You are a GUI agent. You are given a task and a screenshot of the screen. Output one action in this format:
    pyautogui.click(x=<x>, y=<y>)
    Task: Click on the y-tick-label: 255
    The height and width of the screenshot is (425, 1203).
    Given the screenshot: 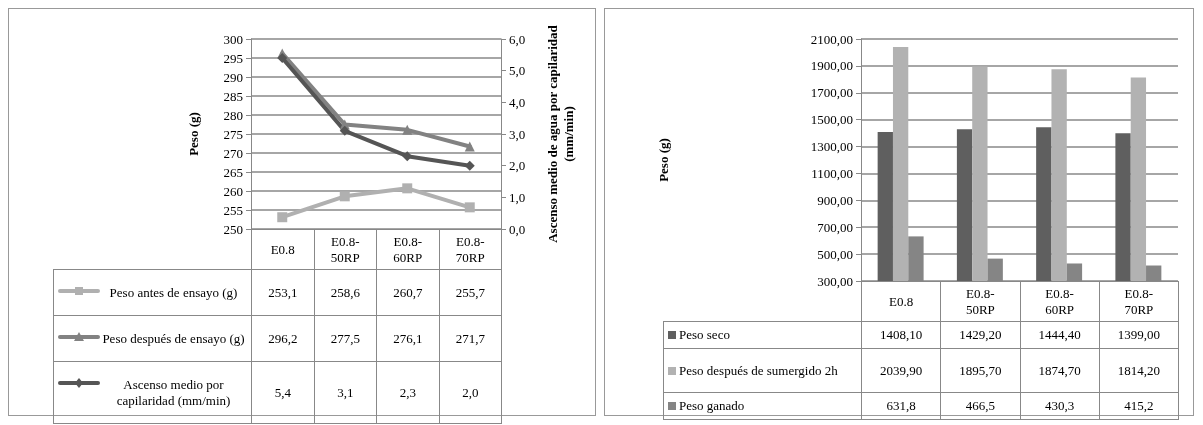 What is the action you would take?
    pyautogui.click(x=233, y=210)
    